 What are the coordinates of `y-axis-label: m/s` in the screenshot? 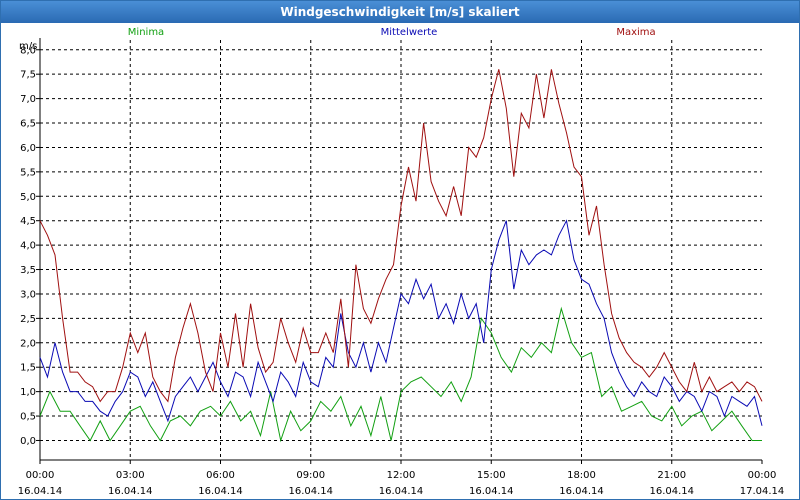 It's located at (28, 46).